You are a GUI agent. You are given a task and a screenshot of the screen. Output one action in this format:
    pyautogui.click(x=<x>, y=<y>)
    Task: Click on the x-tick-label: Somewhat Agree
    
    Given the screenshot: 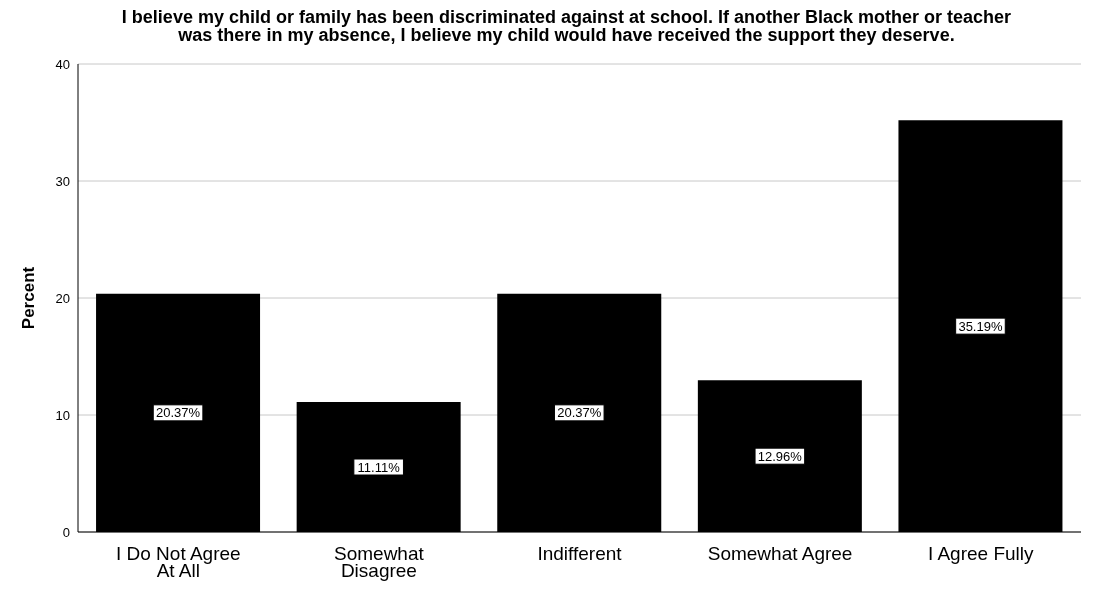 What is the action you would take?
    pyautogui.click(x=780, y=553)
    